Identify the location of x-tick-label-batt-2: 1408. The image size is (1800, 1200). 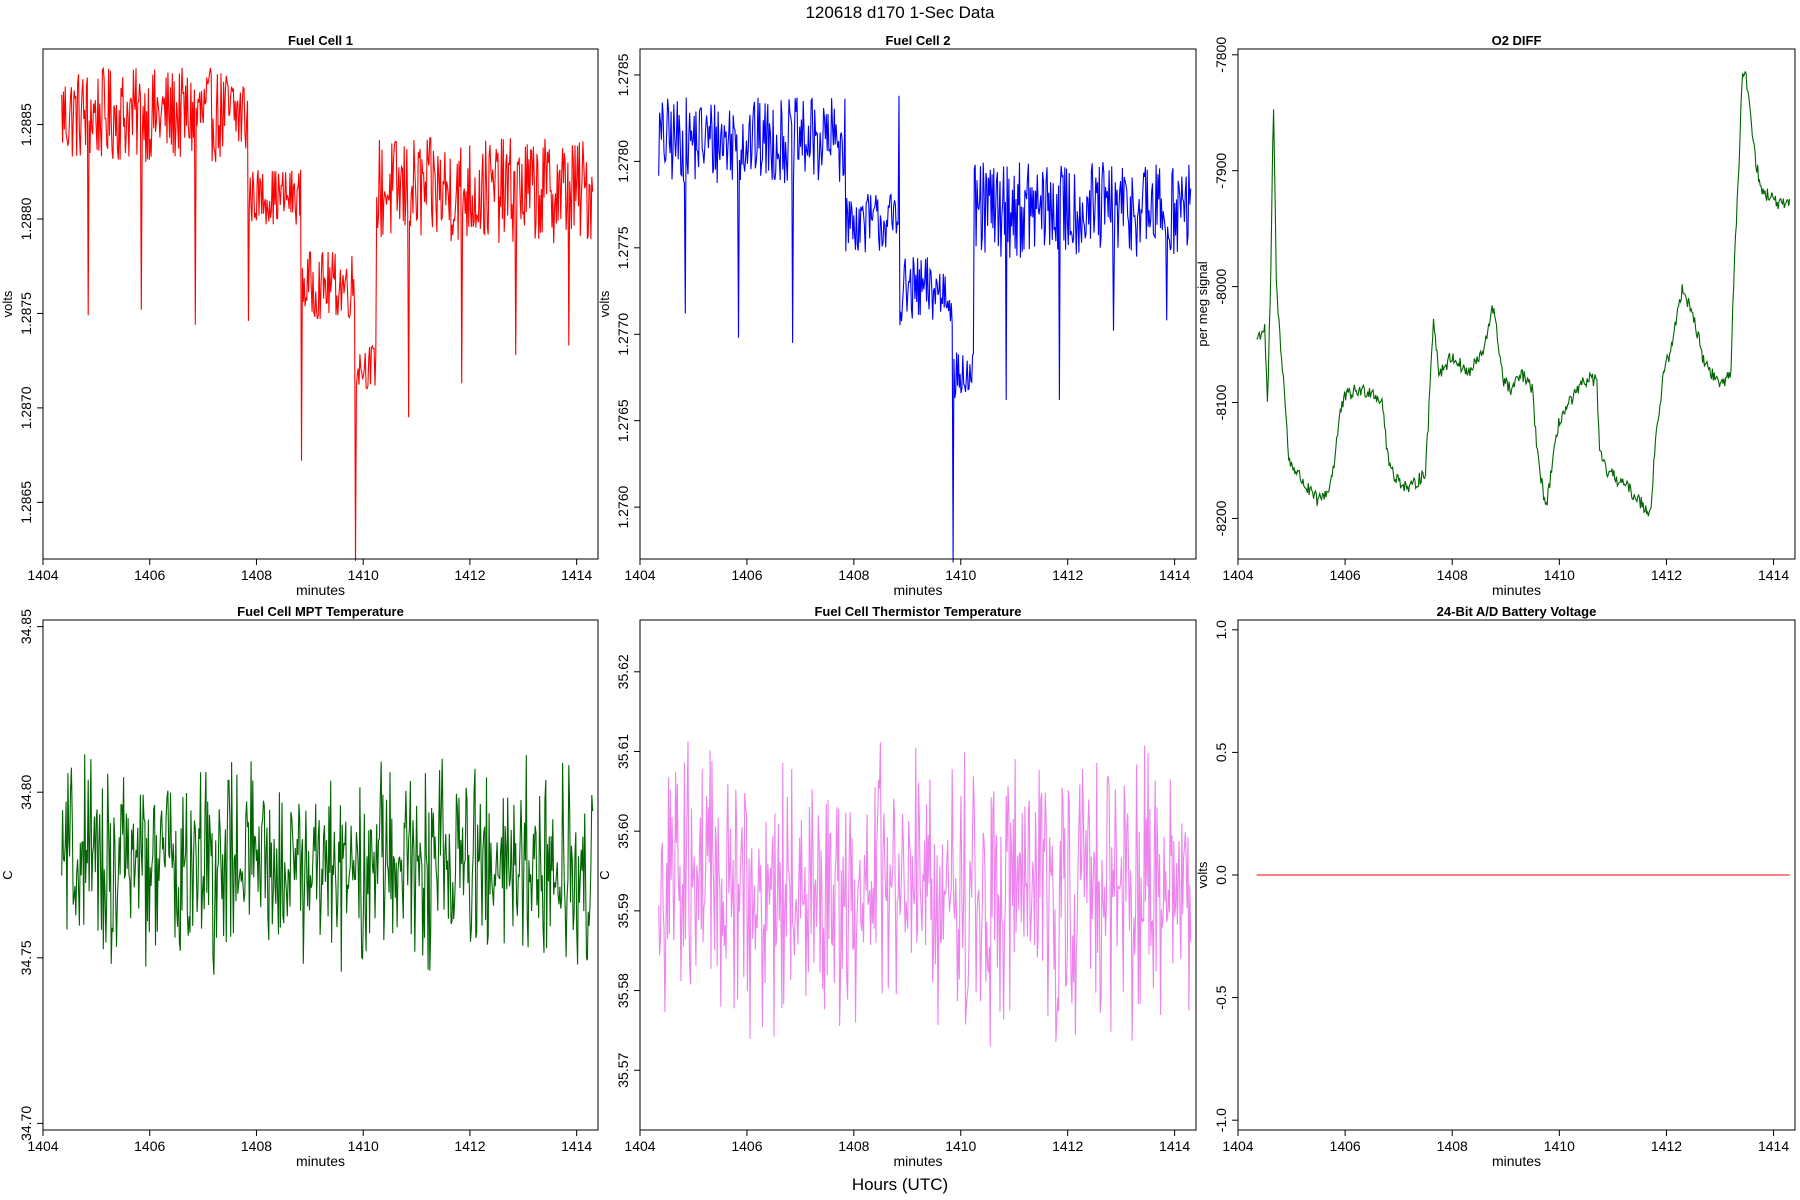
(1452, 1146).